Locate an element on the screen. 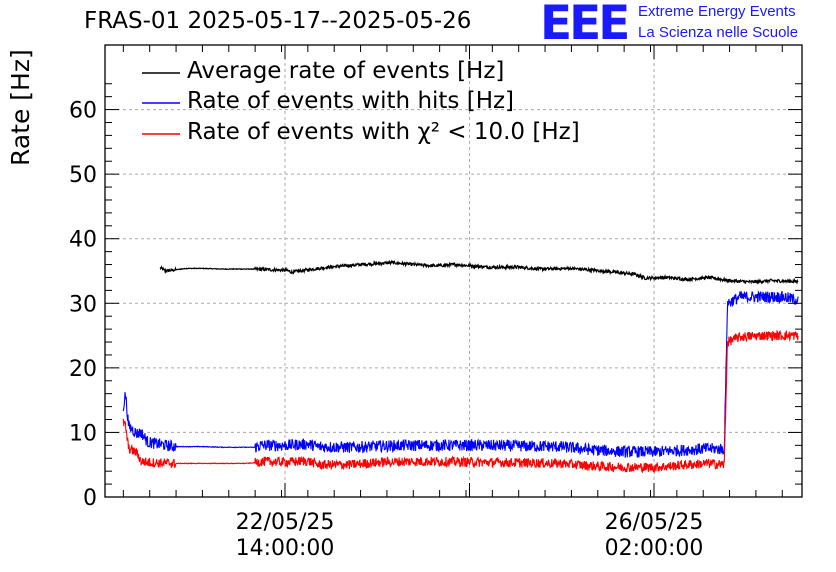 The image size is (836, 572). y-tick-label: 0 is located at coordinates (90, 498).